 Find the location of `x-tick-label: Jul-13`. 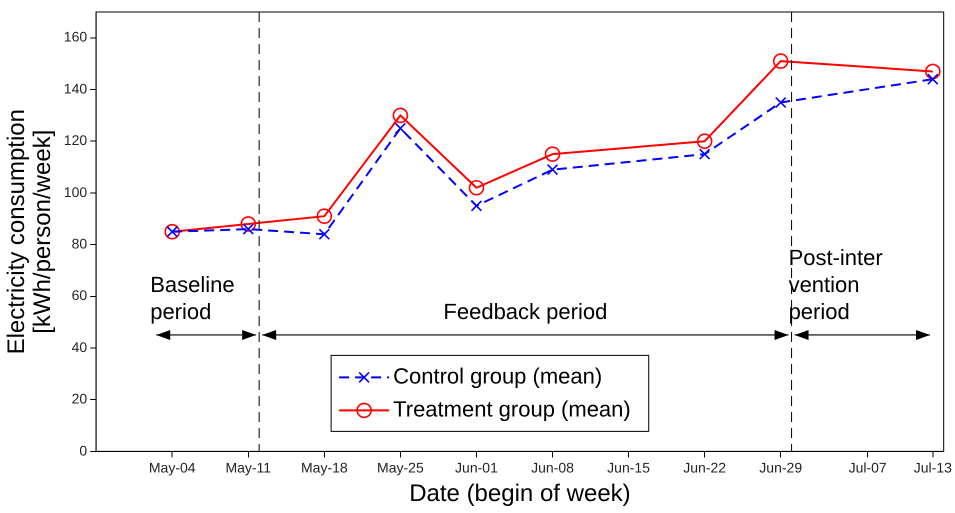

x-tick-label: Jul-13 is located at coordinates (933, 468).